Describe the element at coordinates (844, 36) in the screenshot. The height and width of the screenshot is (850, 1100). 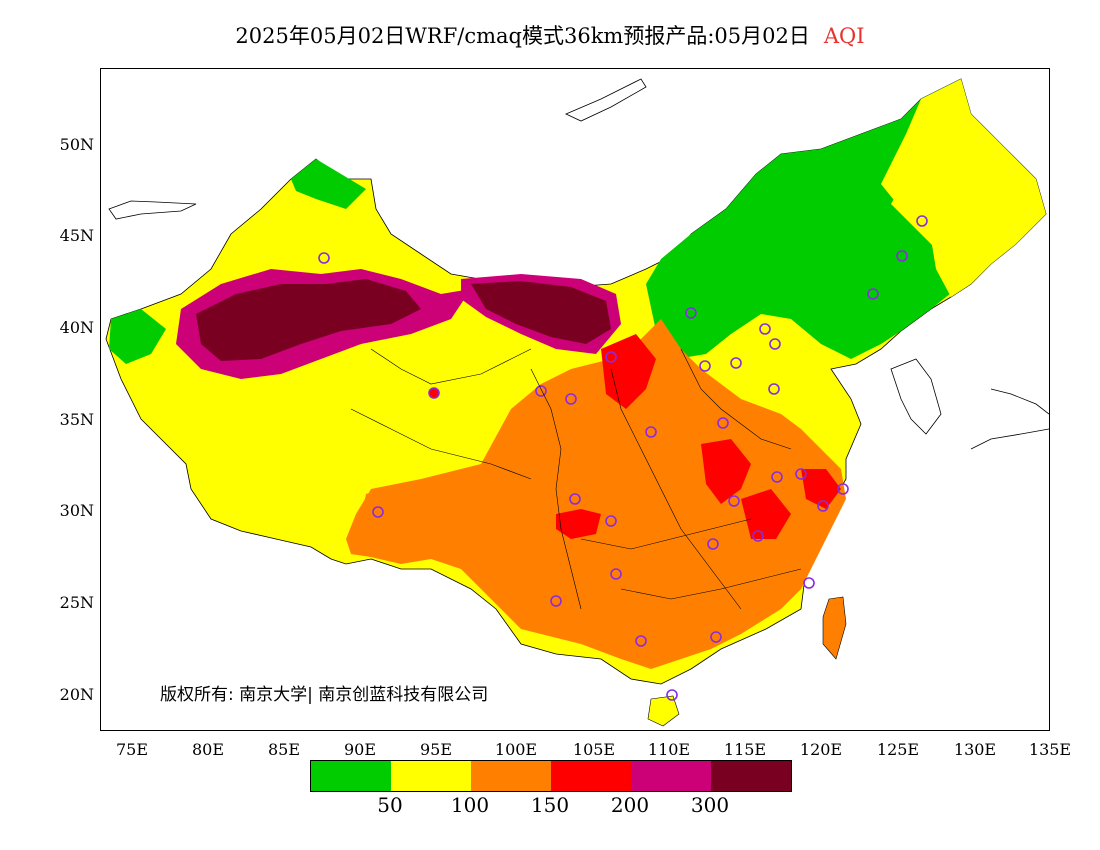
I see `title-variable: AQI` at that location.